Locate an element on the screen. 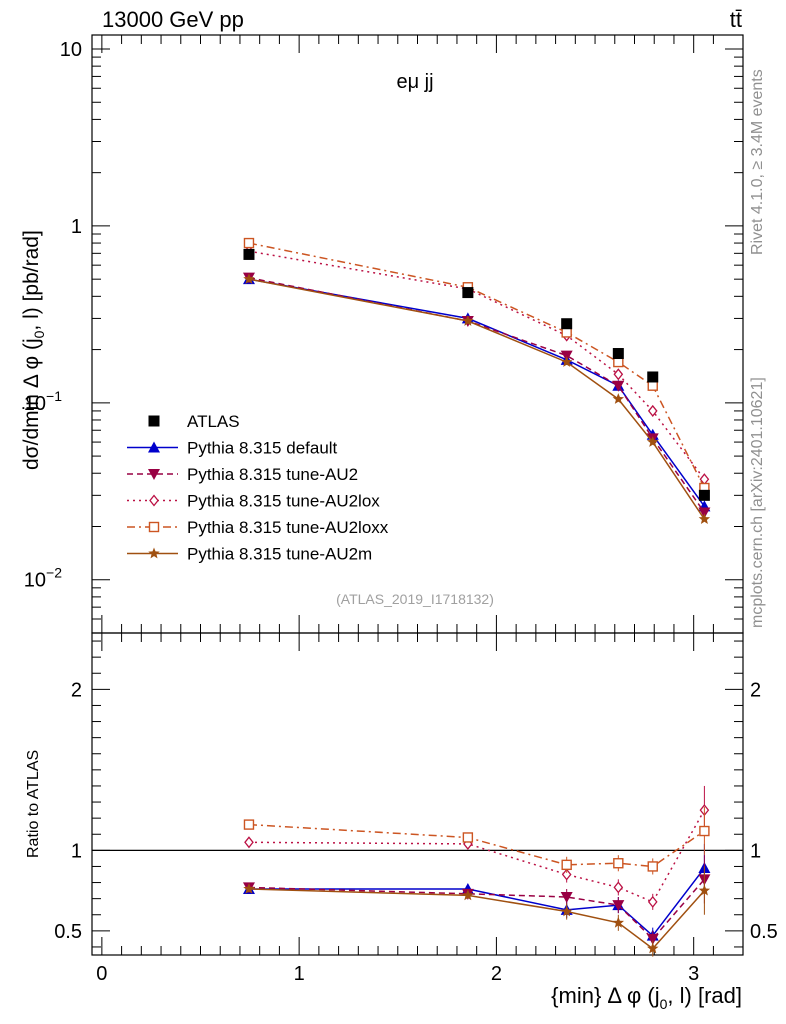  y-axis-label: dσ/dmin Δ φ (j0, l) [pb/rad] is located at coordinates (33, 350).